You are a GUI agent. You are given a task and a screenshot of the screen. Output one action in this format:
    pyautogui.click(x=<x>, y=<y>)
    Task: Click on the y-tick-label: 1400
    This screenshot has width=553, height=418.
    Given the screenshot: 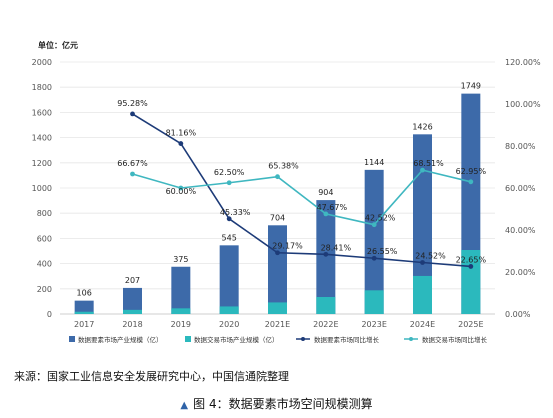 What is the action you would take?
    pyautogui.click(x=42, y=138)
    